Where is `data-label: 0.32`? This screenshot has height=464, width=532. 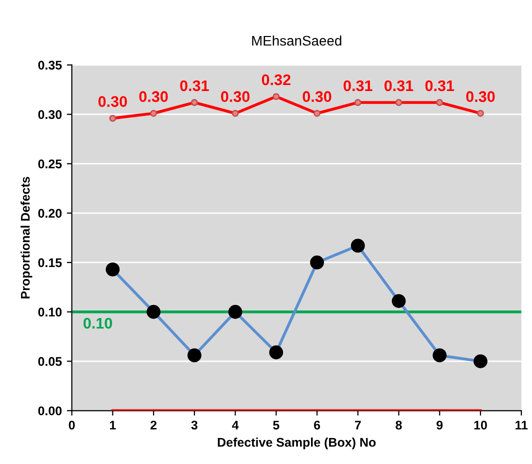
data-label: 0.32 is located at coordinates (276, 80).